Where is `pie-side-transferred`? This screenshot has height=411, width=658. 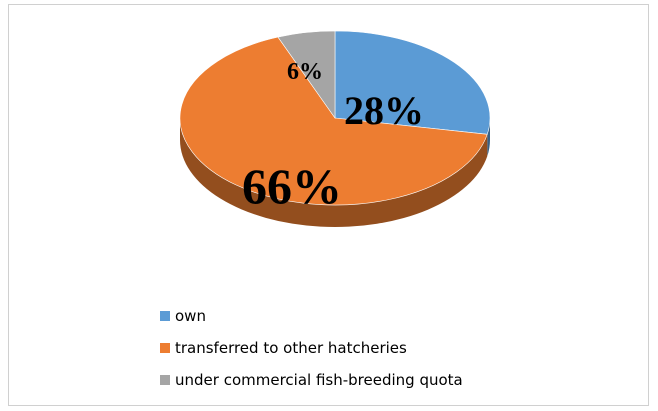
pie-side-transferred is located at coordinates (334, 173).